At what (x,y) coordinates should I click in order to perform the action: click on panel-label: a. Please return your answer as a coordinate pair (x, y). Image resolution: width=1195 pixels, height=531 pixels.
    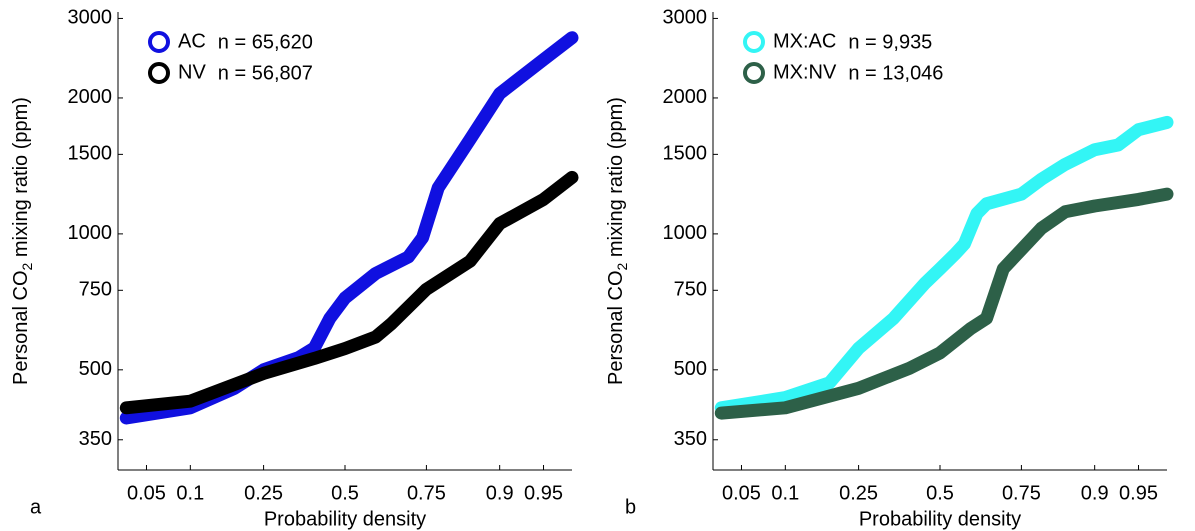
    Looking at the image, I should click on (36, 507).